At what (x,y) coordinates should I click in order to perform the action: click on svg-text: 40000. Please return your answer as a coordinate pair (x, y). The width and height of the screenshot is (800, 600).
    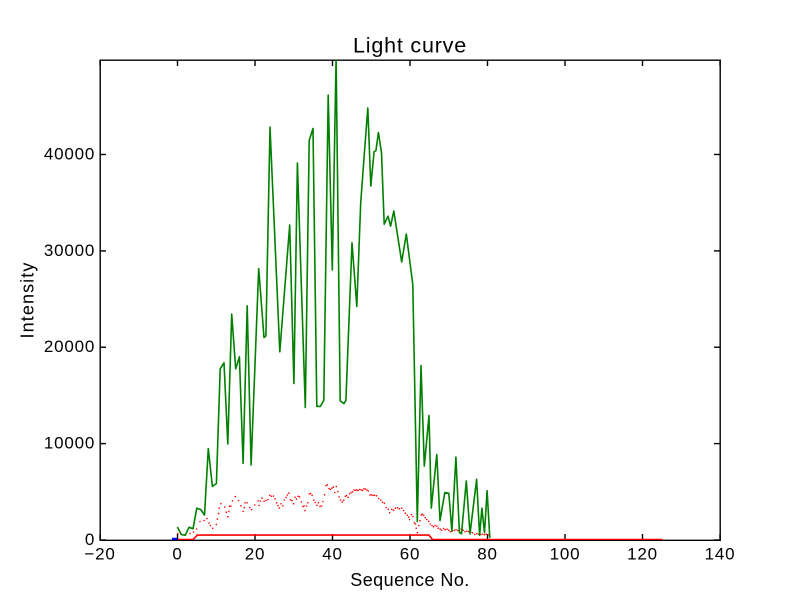
    Looking at the image, I should click on (69, 153).